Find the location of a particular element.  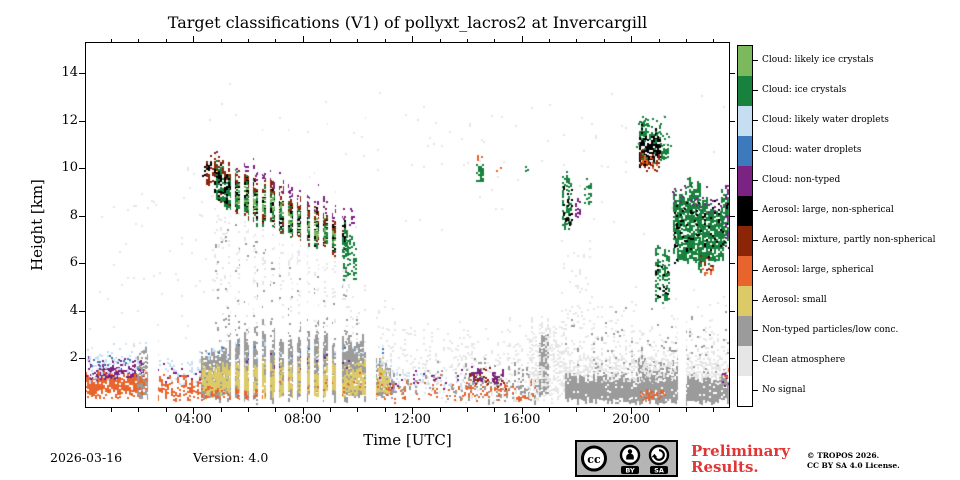

svg-text: BY is located at coordinates (630, 470).